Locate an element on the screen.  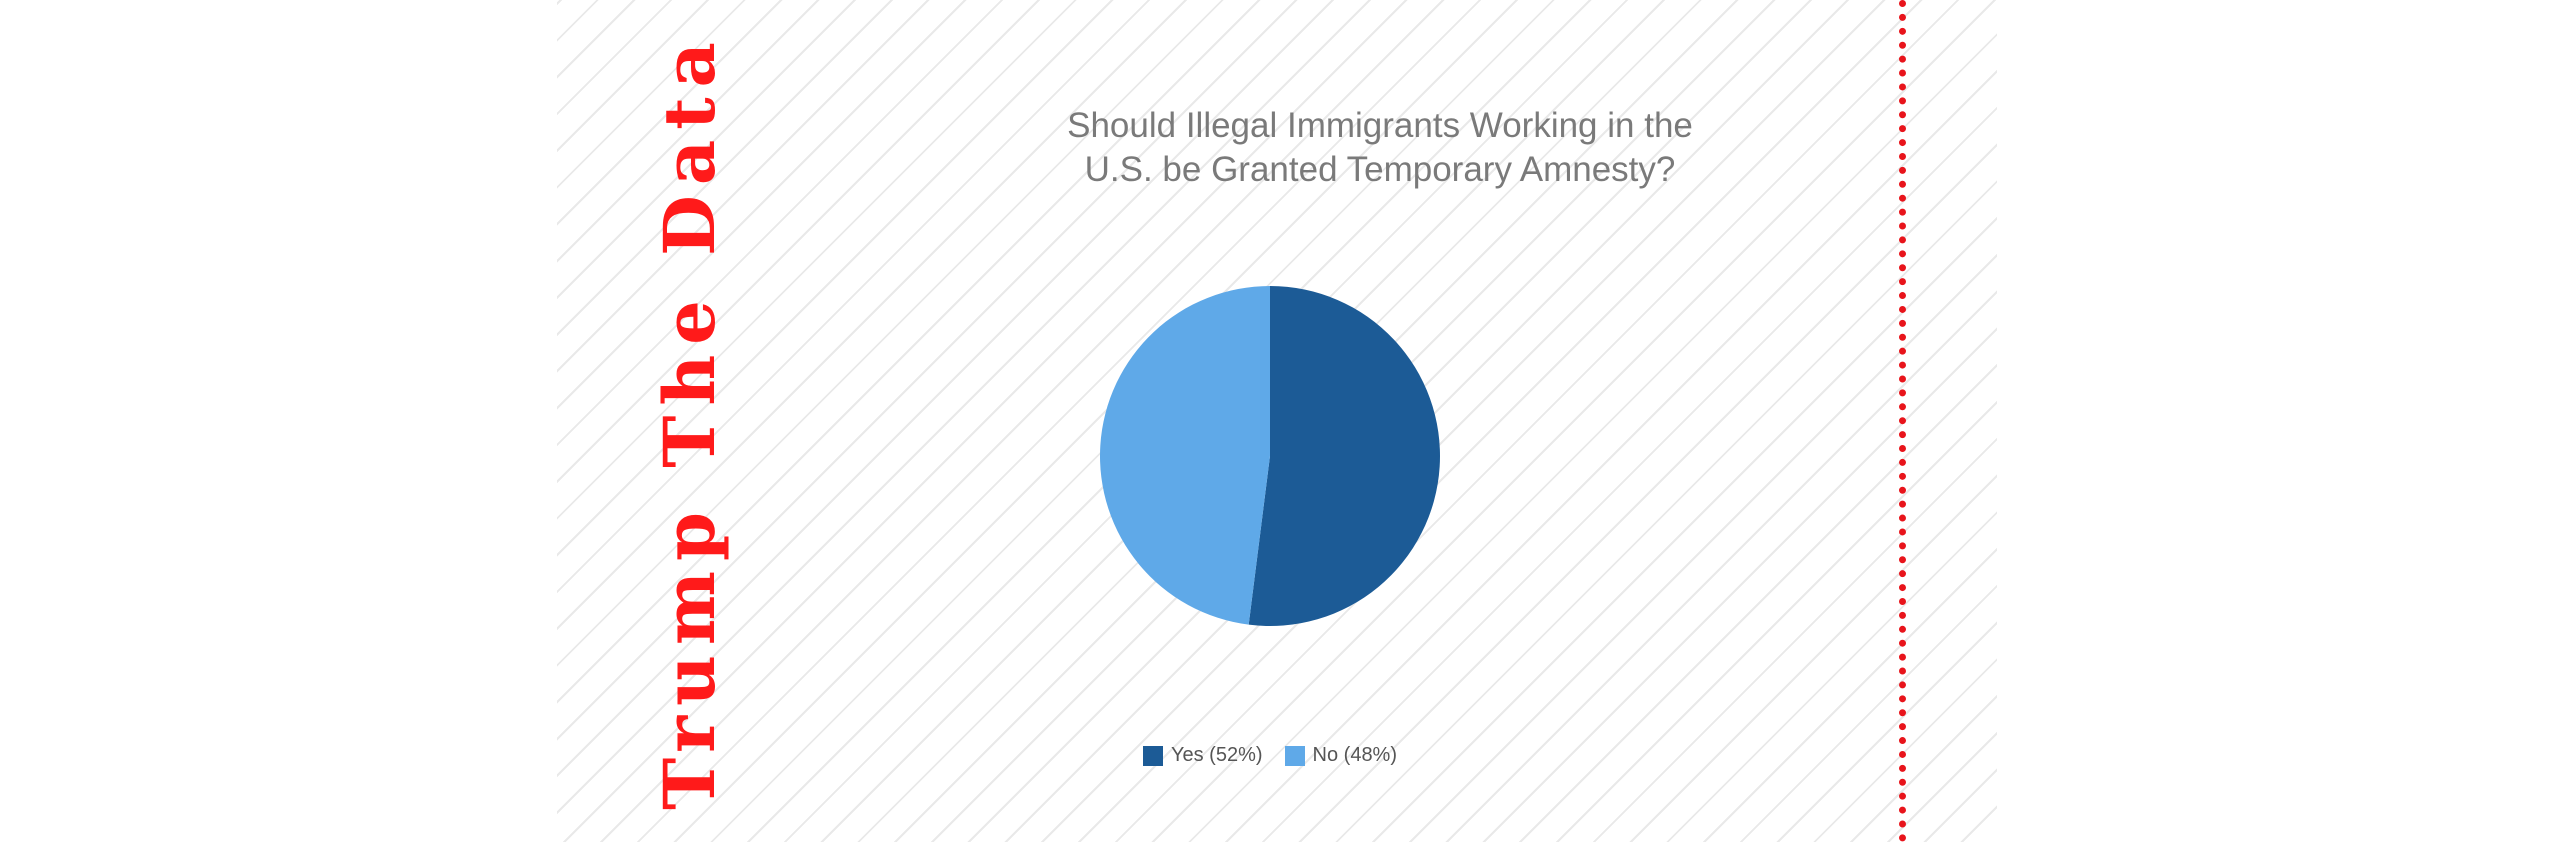
legend-item-1: No (48%) is located at coordinates (1341, 755).